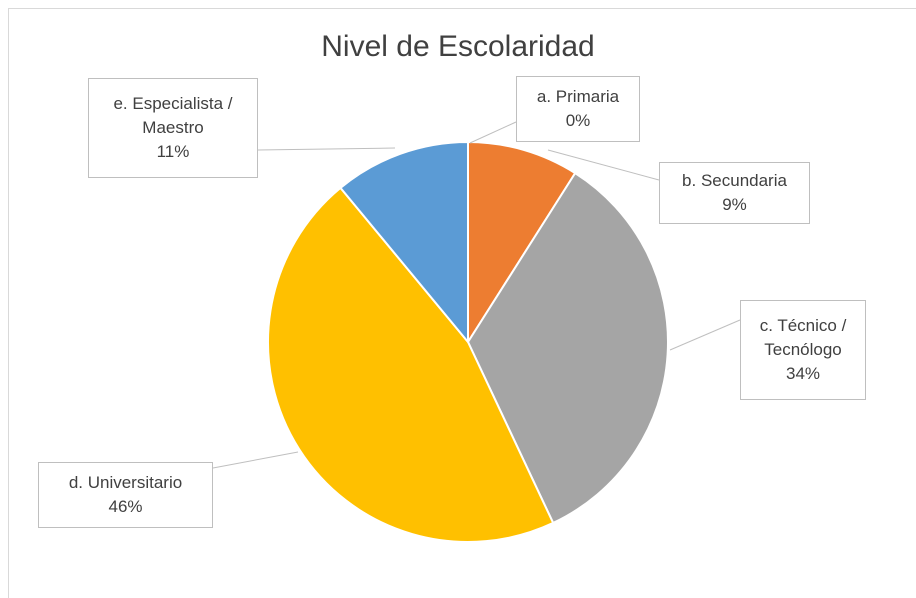 Image resolution: width=916 pixels, height=598 pixels. I want to click on data-label: d. Universitario 46%, so click(125, 495).